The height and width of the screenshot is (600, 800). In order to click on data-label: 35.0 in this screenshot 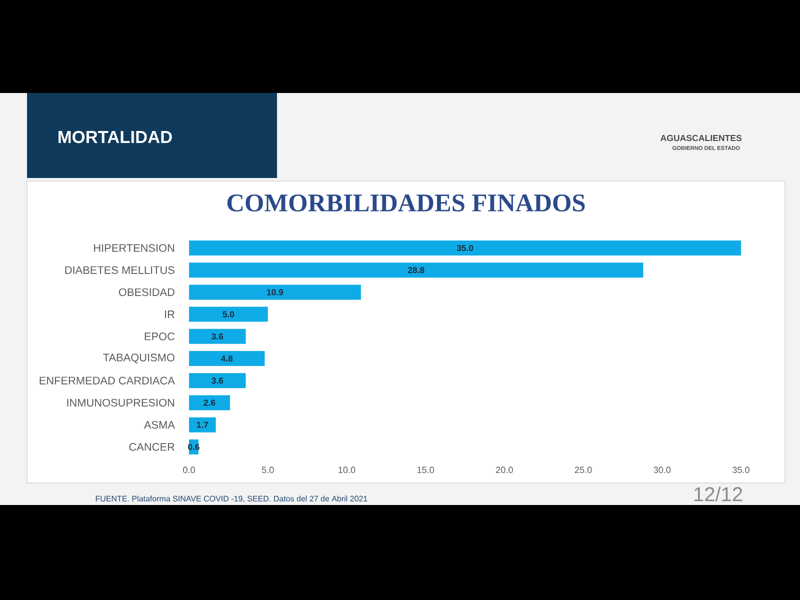, I will do `click(465, 248)`.